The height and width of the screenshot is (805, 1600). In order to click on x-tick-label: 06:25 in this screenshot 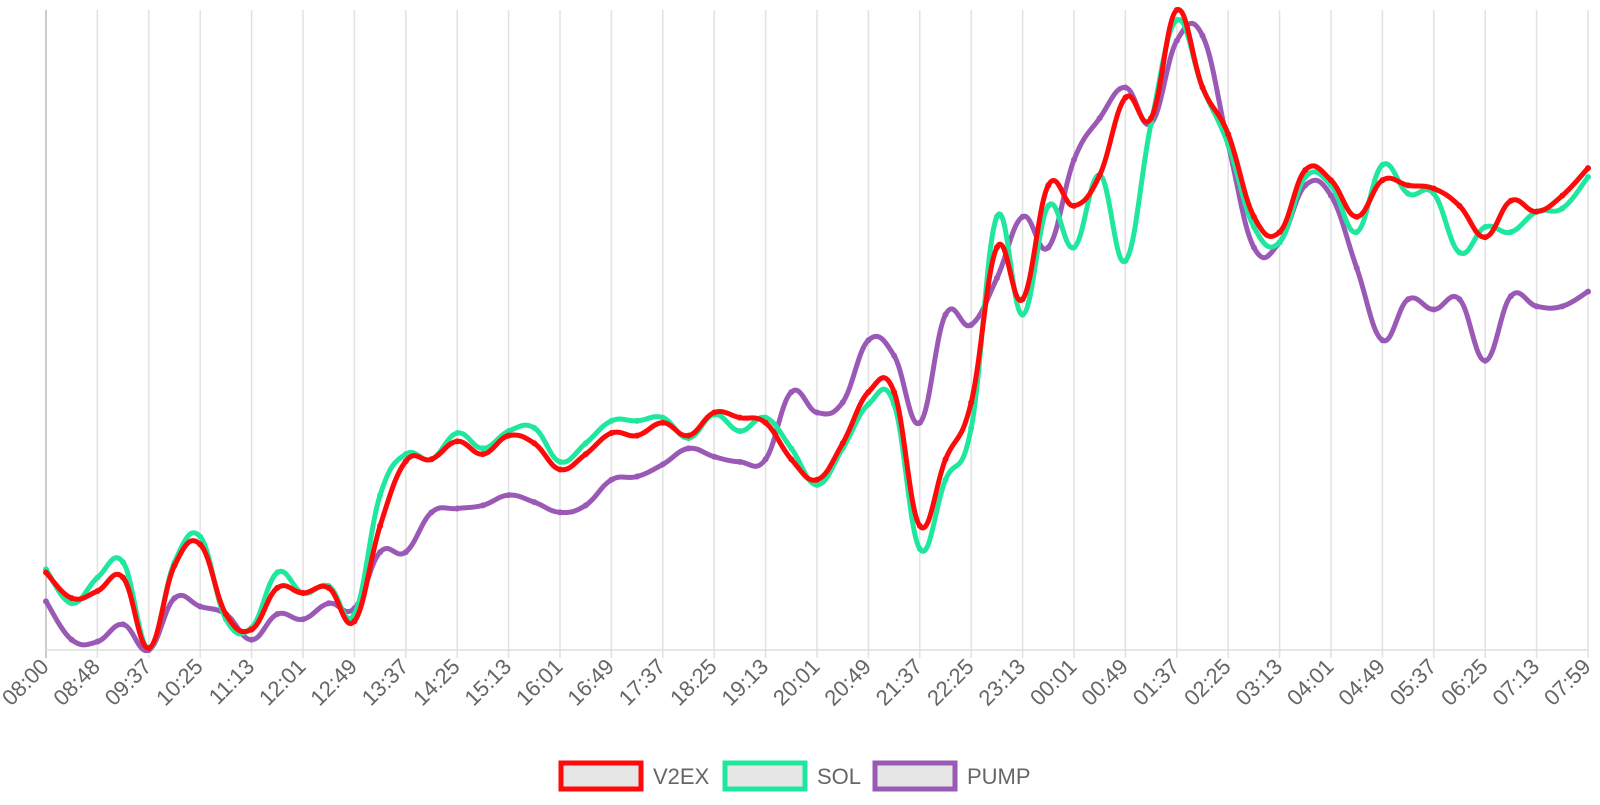, I will do `click(1464, 682)`.